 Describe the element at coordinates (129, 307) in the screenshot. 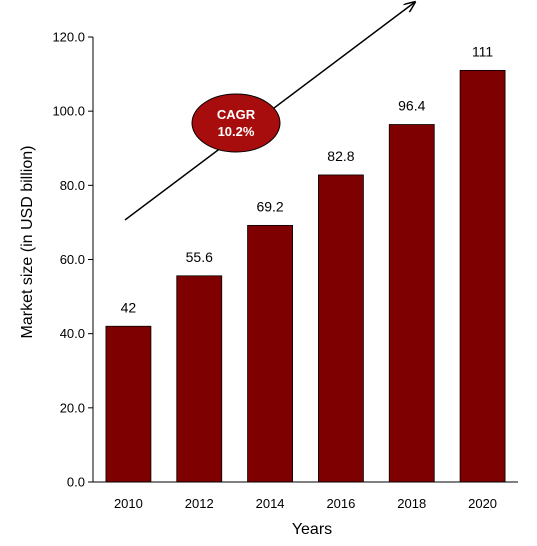

I see `data-label-2010: 42` at that location.